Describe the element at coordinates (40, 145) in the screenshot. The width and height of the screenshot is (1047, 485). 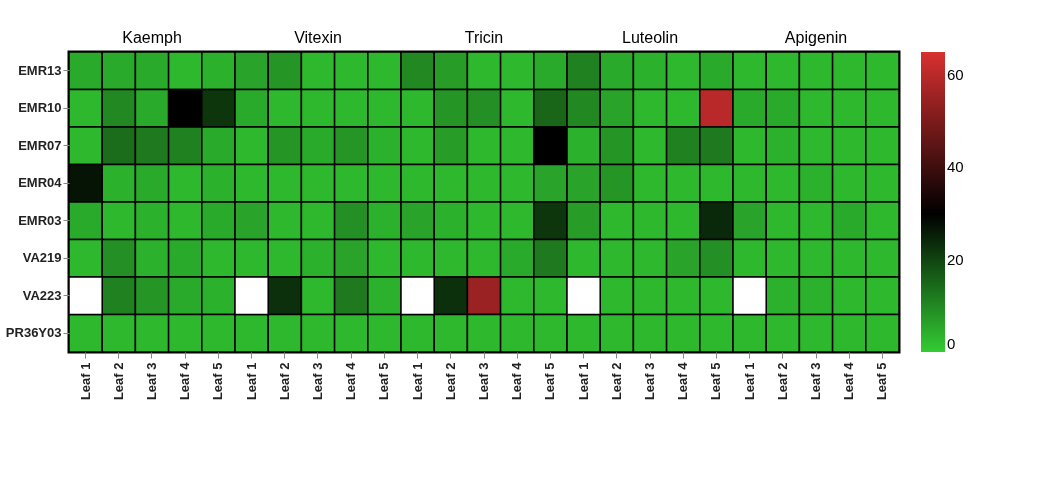
I see `y-tick-label: EMR07` at that location.